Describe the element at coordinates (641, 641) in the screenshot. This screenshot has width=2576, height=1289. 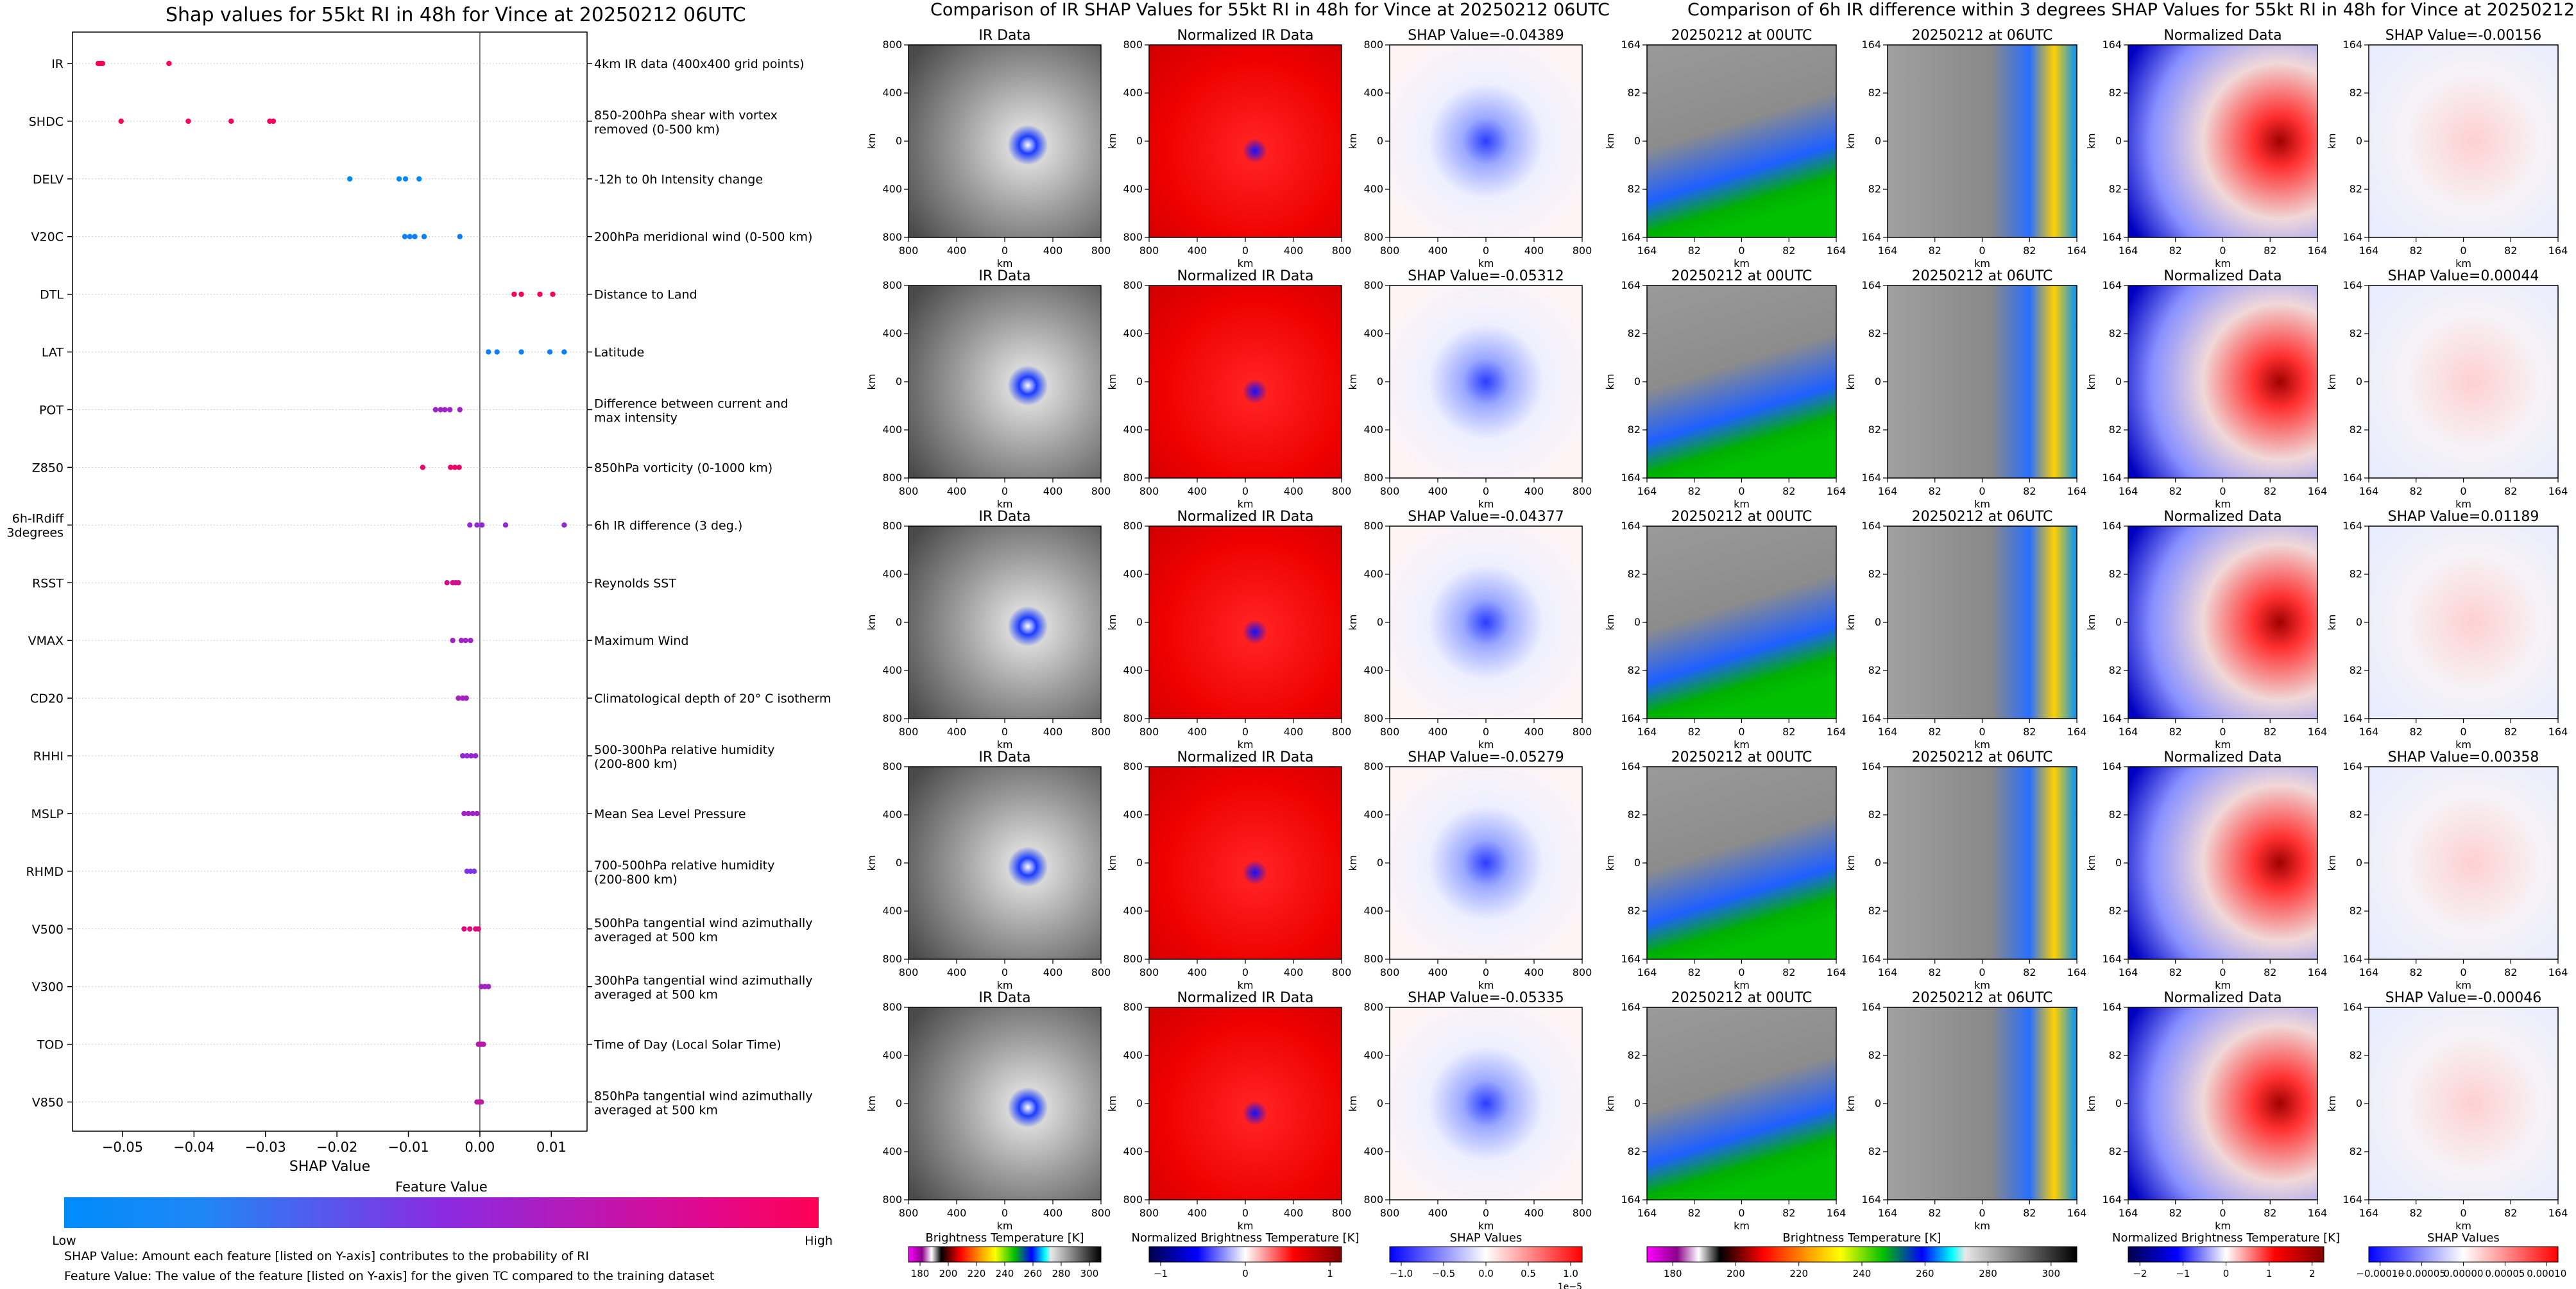
I see `feature-description: Maximum Wind` at that location.